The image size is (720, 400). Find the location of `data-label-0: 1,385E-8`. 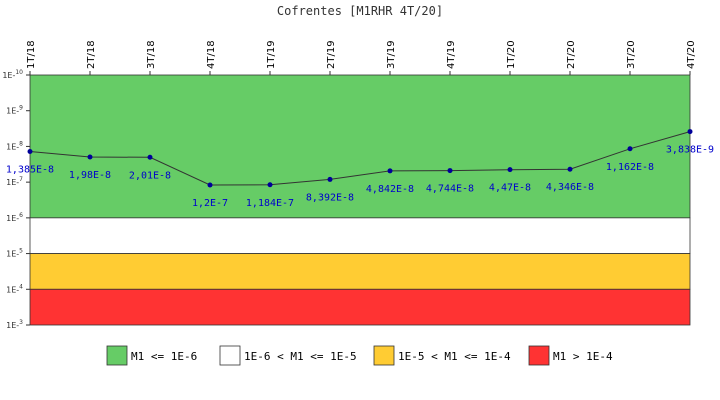

data-label-0: 1,385E-8 is located at coordinates (30, 169).